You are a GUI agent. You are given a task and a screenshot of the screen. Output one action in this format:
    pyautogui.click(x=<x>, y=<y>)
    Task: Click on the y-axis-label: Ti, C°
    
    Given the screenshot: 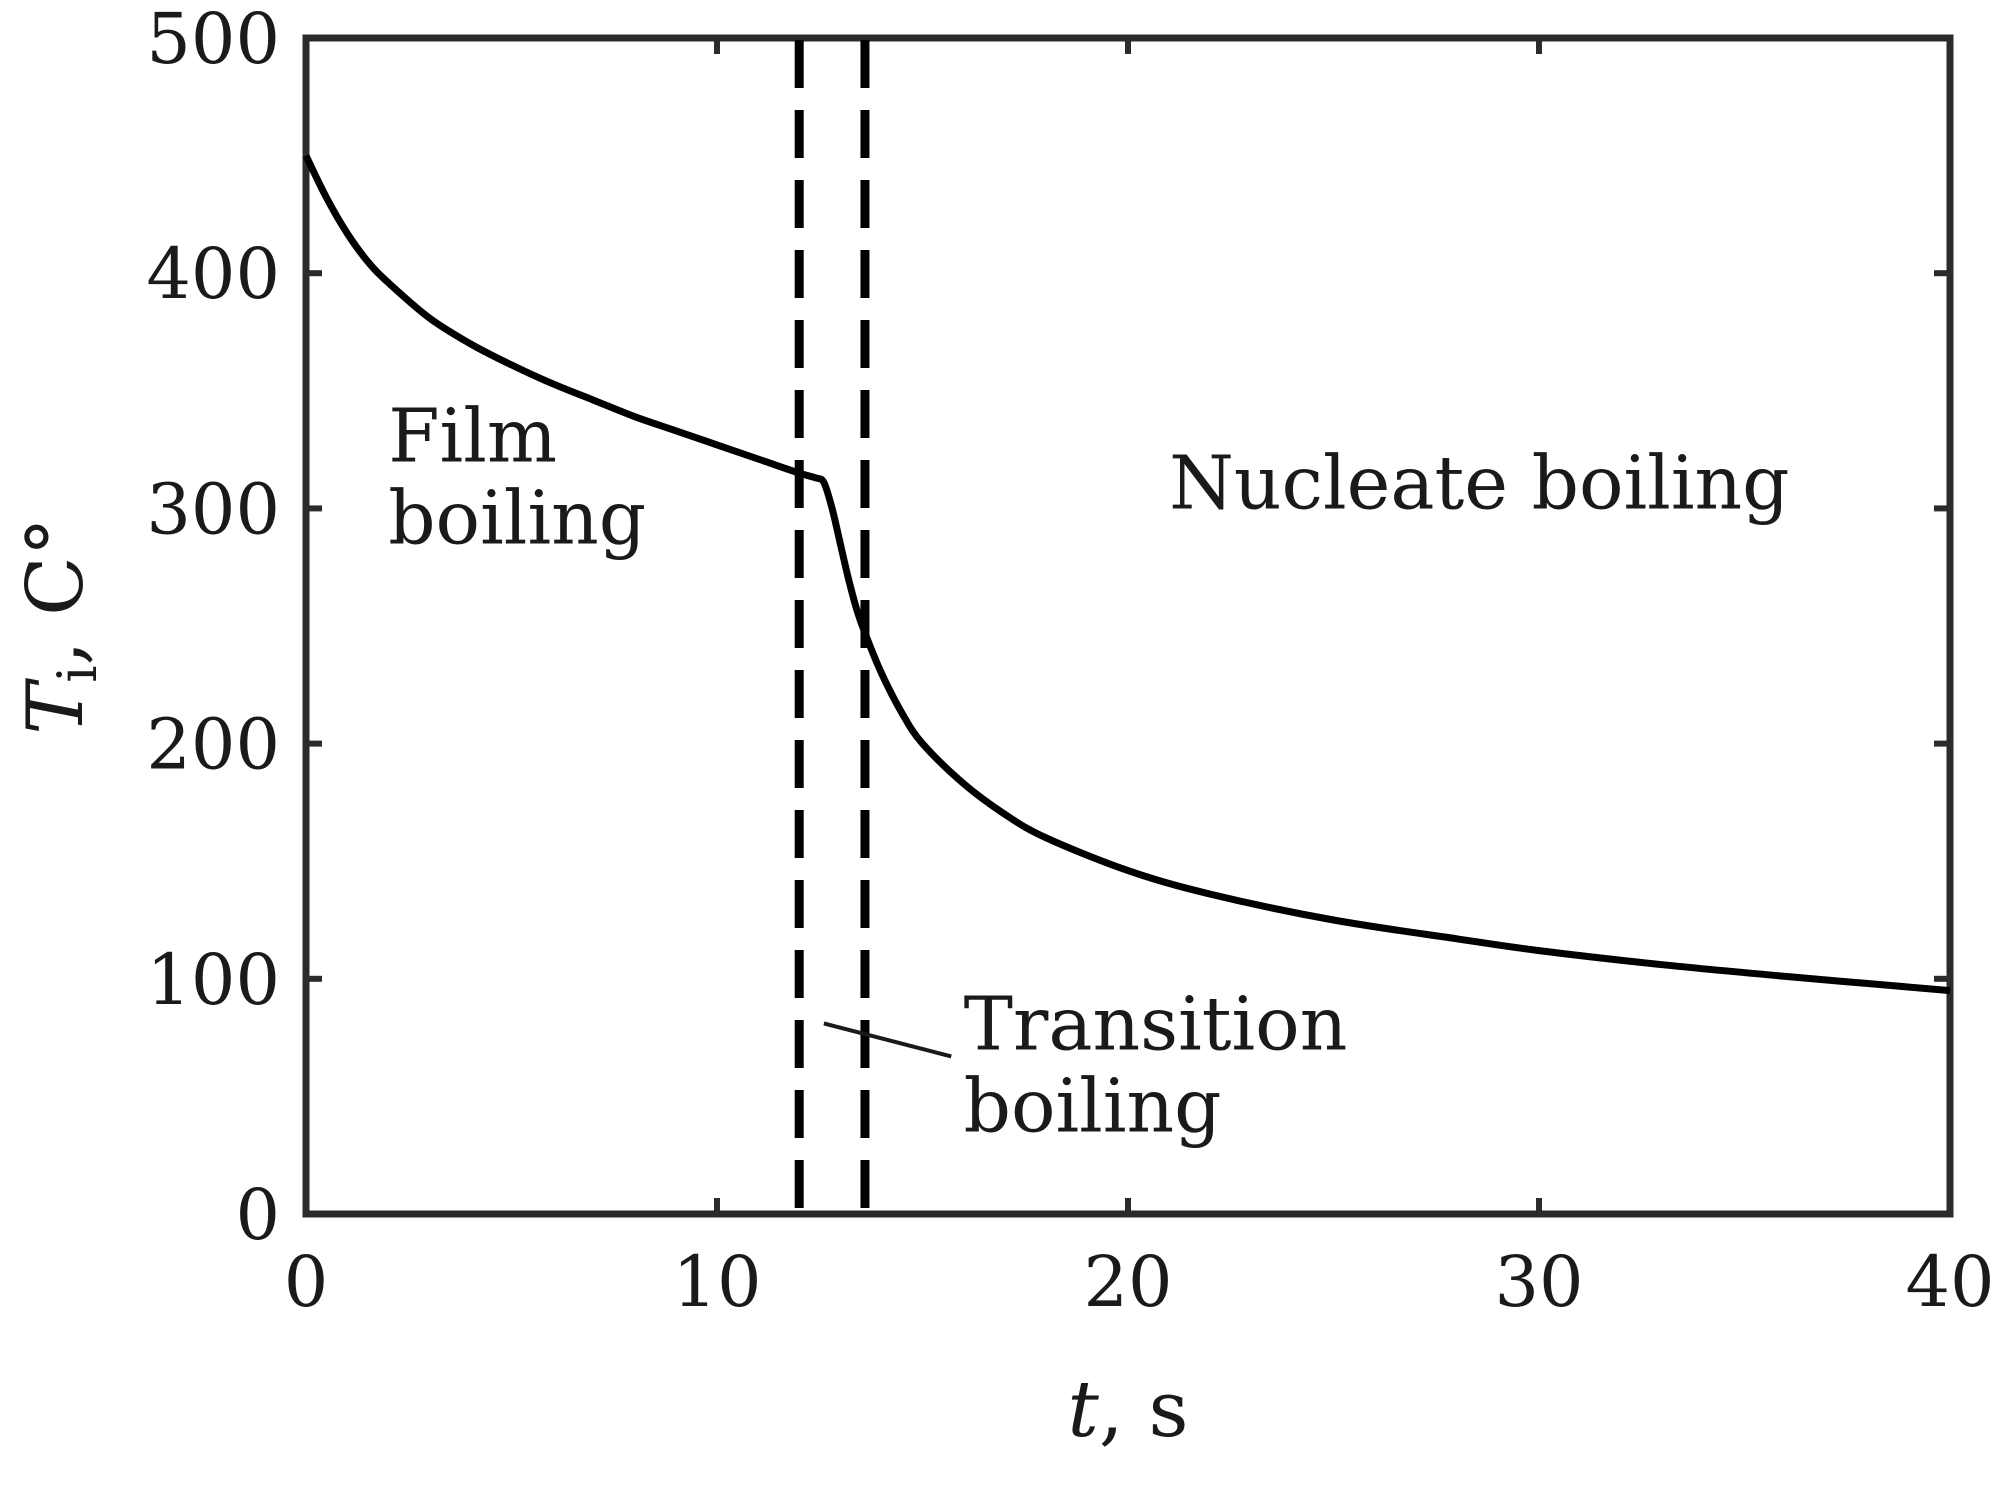 What is the action you would take?
    pyautogui.click(x=60, y=626)
    